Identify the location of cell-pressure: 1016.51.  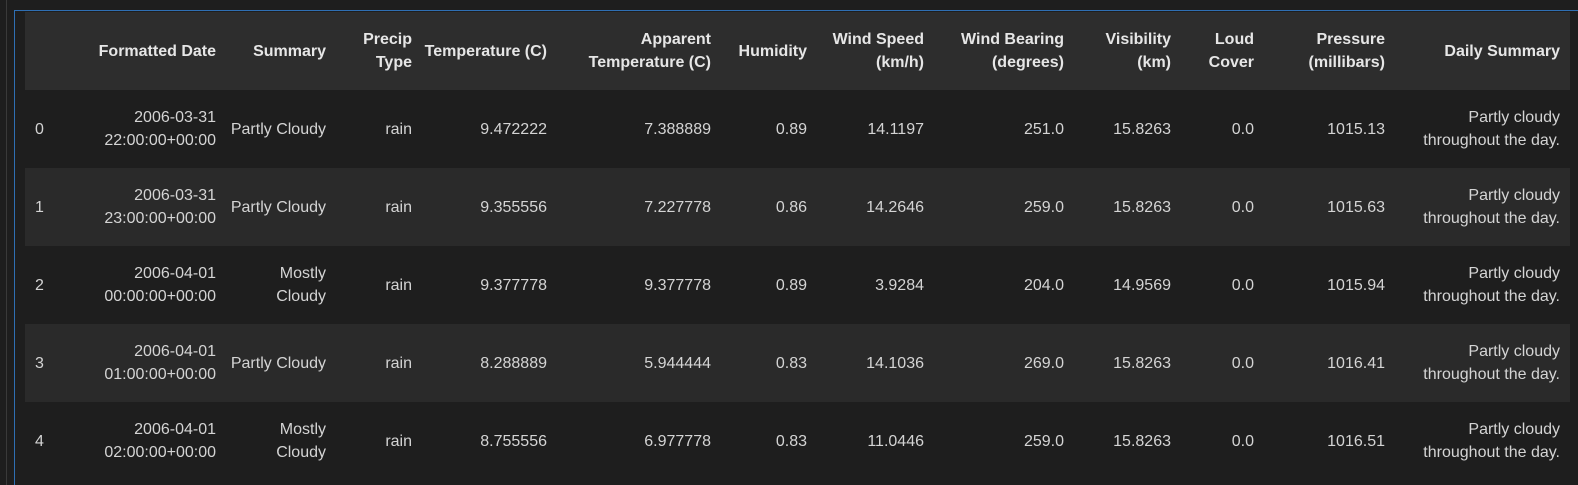
(1329, 441).